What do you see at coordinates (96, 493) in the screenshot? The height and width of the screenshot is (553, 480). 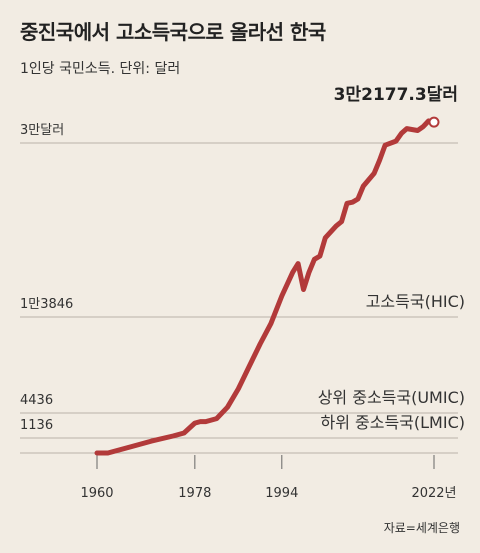 I see `x-tick-label-0: 1960` at bounding box center [96, 493].